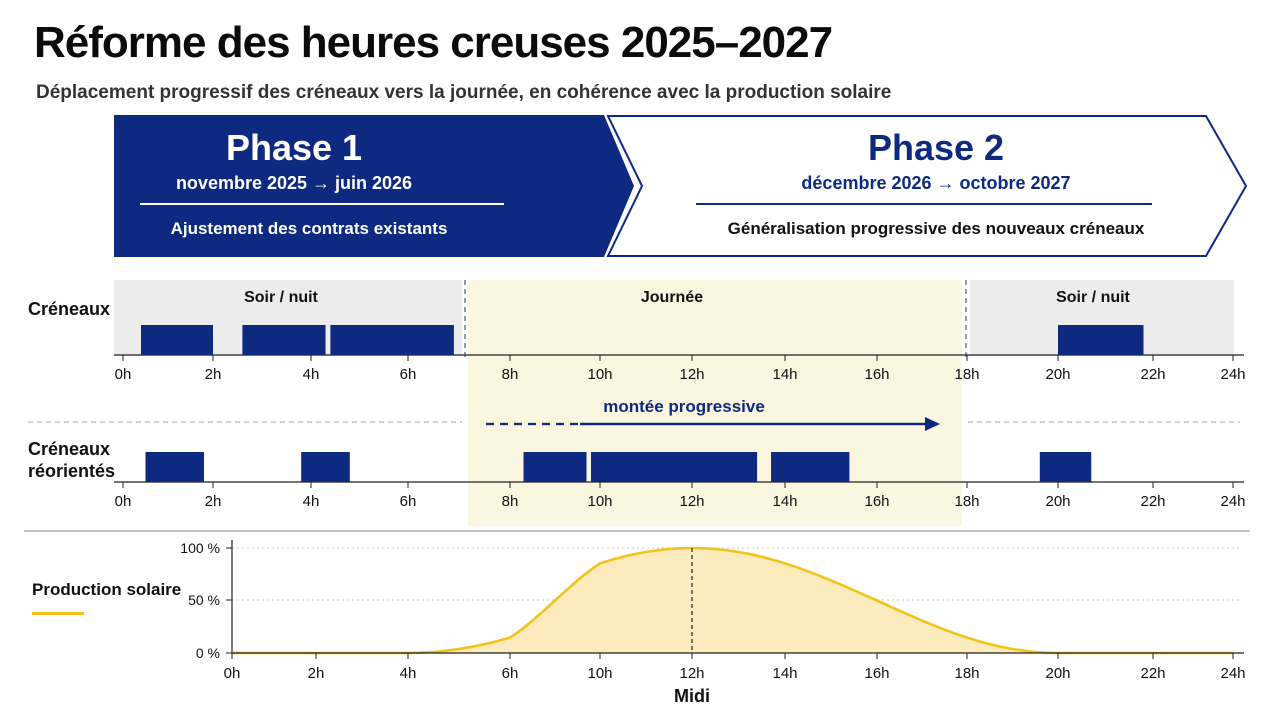  I want to click on day-band, so click(715, 403).